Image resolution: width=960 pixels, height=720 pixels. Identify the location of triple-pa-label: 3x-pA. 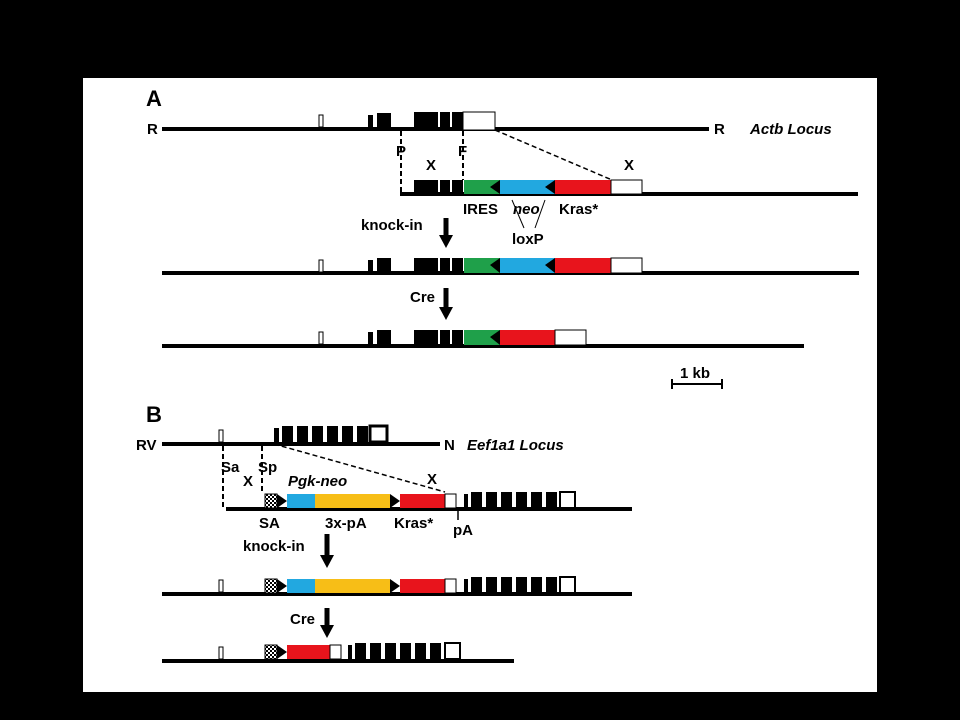
(346, 523).